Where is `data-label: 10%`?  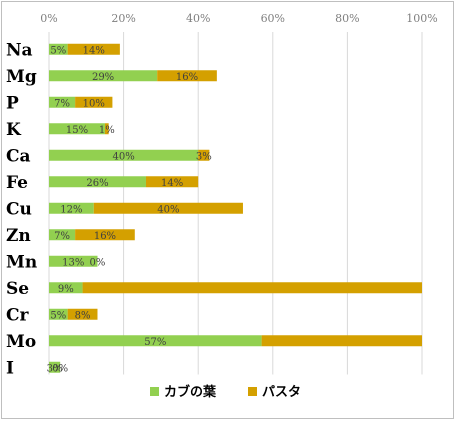 data-label: 10% is located at coordinates (94, 103).